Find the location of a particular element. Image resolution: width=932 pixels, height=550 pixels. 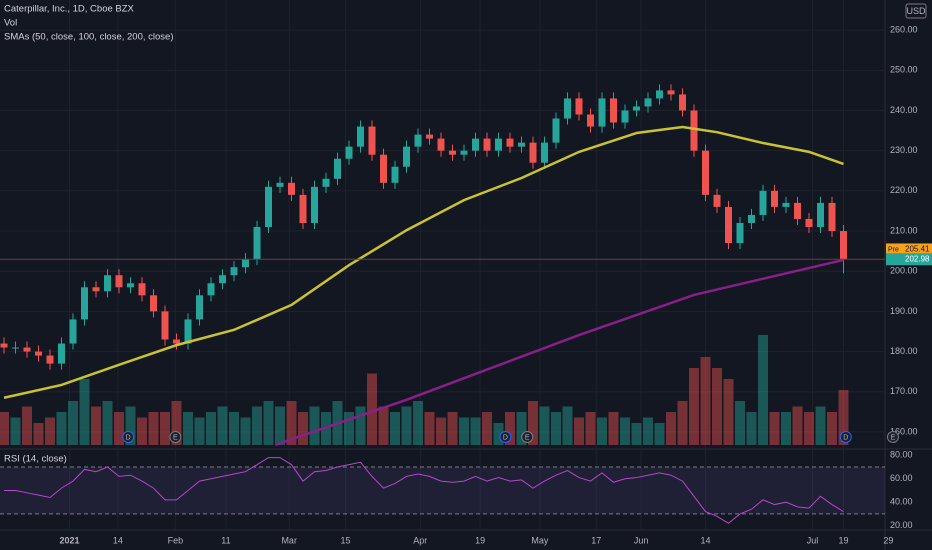

event-label: D is located at coordinates (128, 437).